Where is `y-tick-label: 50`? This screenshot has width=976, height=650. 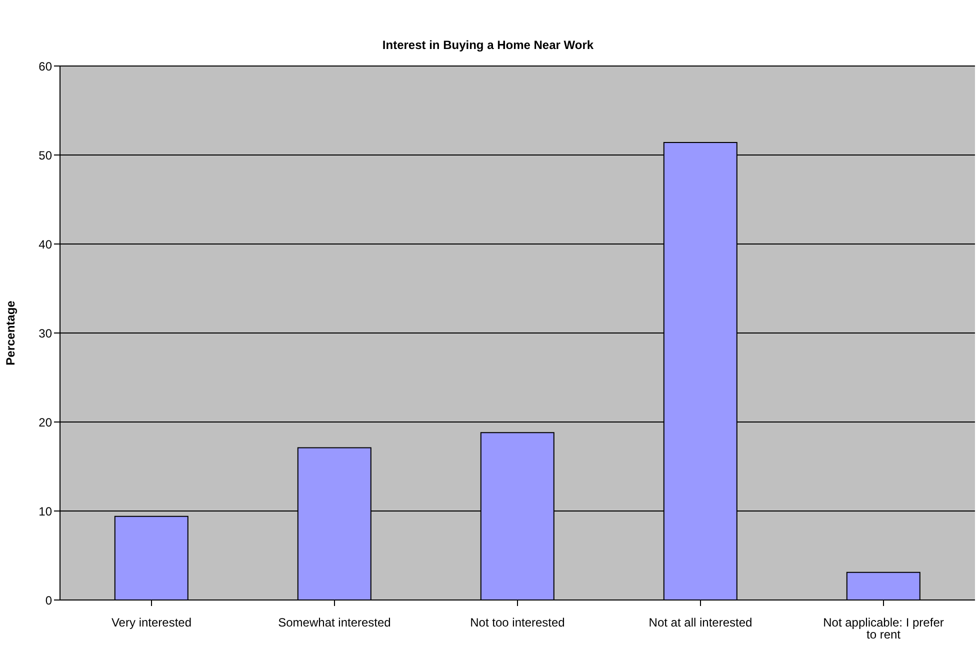
y-tick-label: 50 is located at coordinates (45, 155).